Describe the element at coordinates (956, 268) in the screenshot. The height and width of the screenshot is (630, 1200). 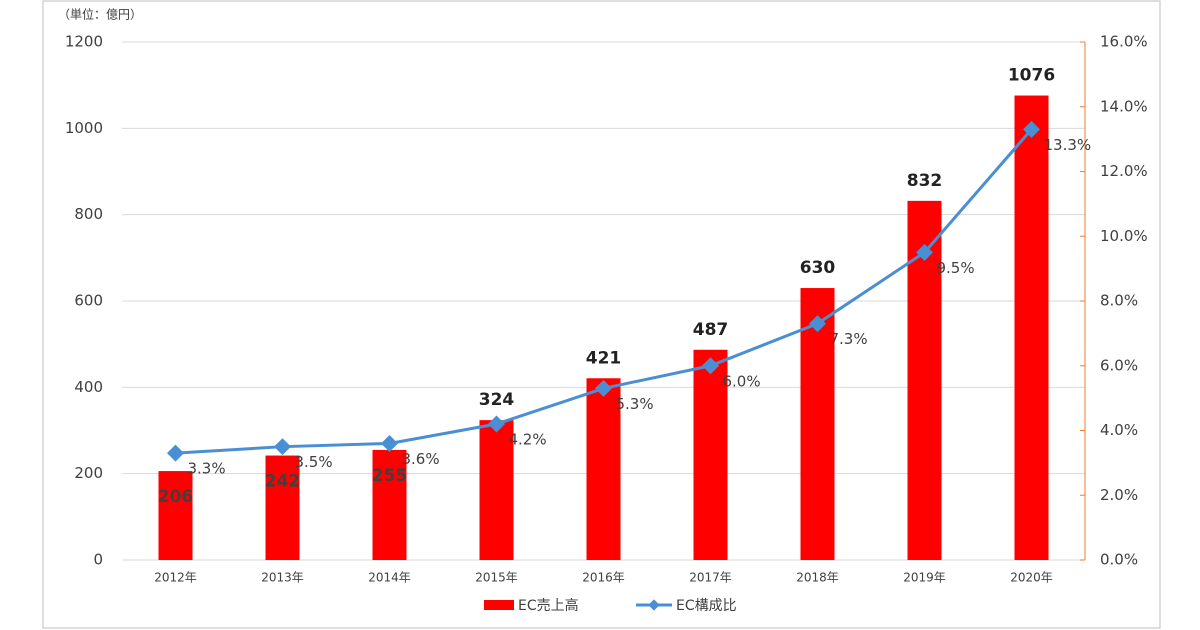
I see `line-value-label: 9.5%` at that location.